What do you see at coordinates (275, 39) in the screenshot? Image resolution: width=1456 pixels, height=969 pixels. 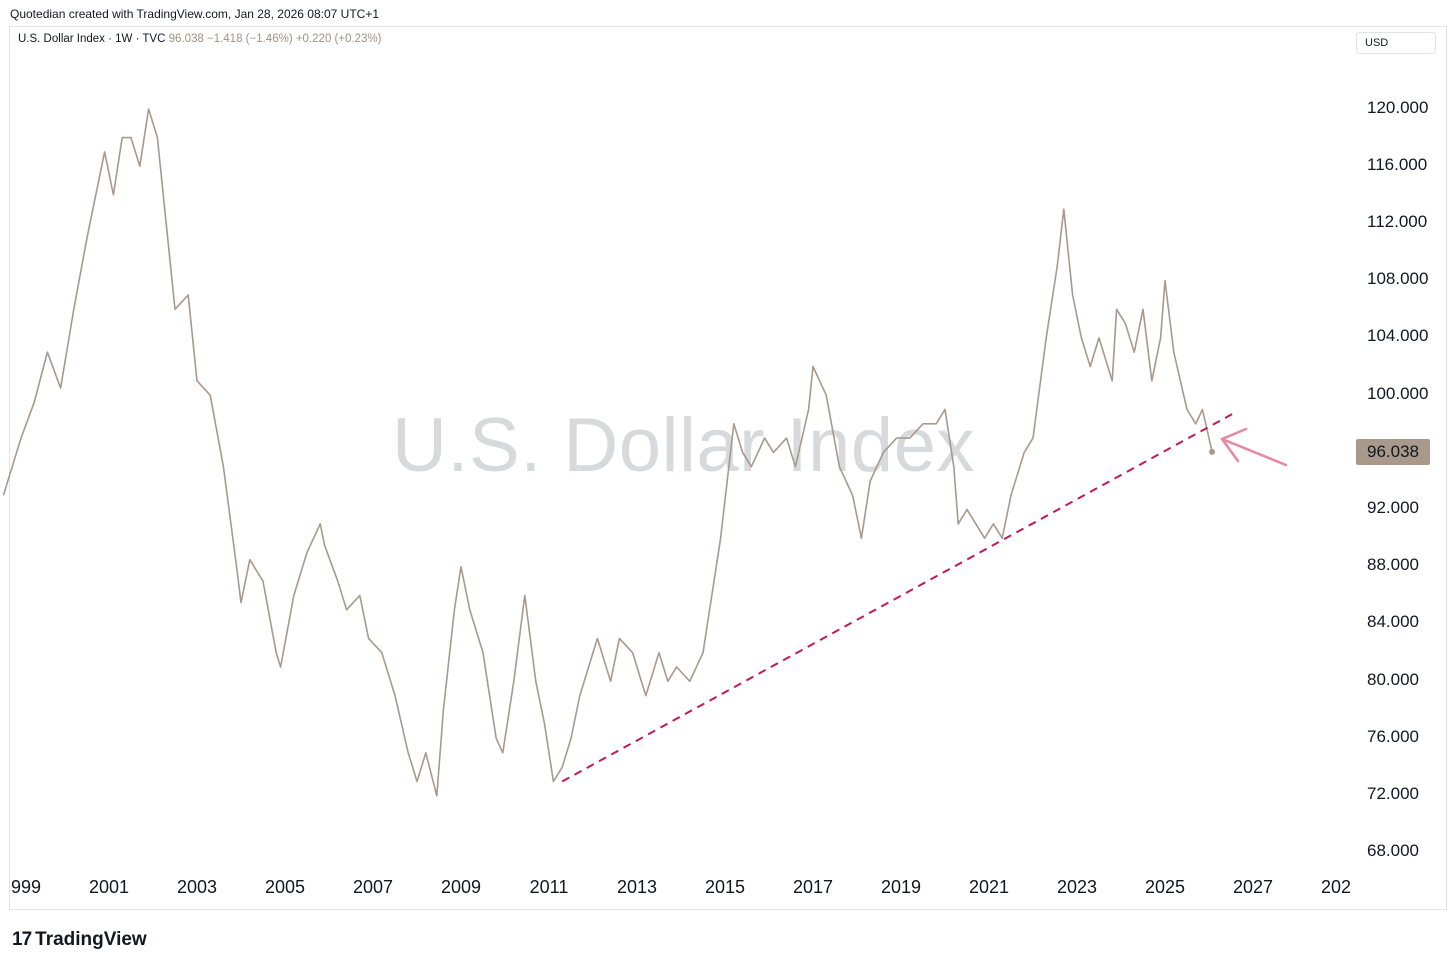 I see `ohlc-values: 96.038 −1.418 (−1.46%) +0.220 (+0.23%)` at bounding box center [275, 39].